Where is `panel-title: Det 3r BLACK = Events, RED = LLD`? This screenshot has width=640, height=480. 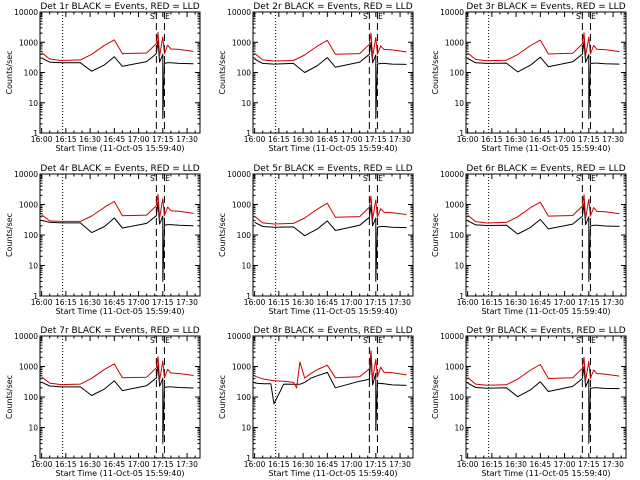
panel-title: Det 3r BLACK = Events, RED = LLD is located at coordinates (545, 7).